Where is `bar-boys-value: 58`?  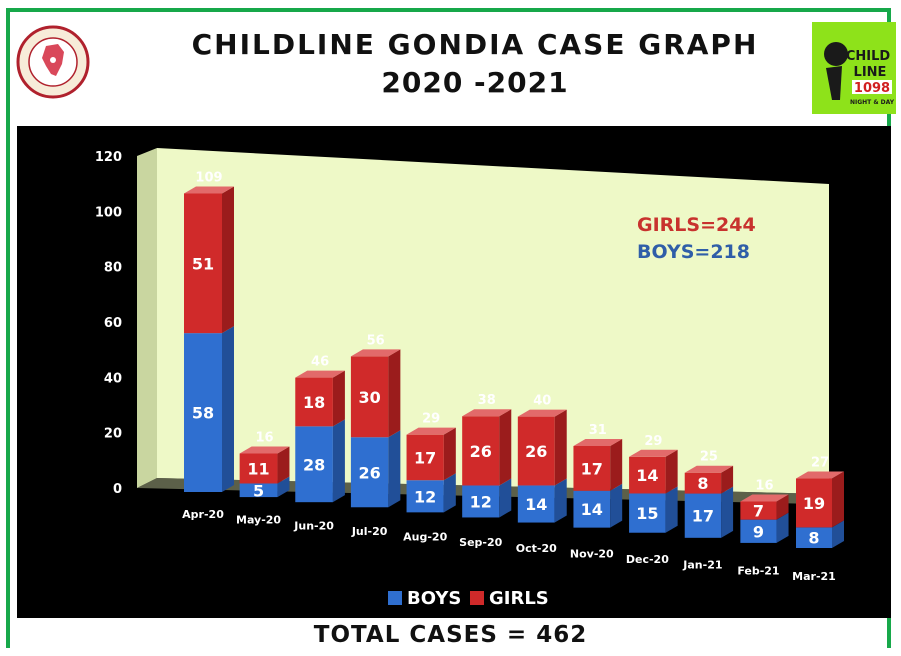
bar-boys-value: 58 is located at coordinates (203, 413).